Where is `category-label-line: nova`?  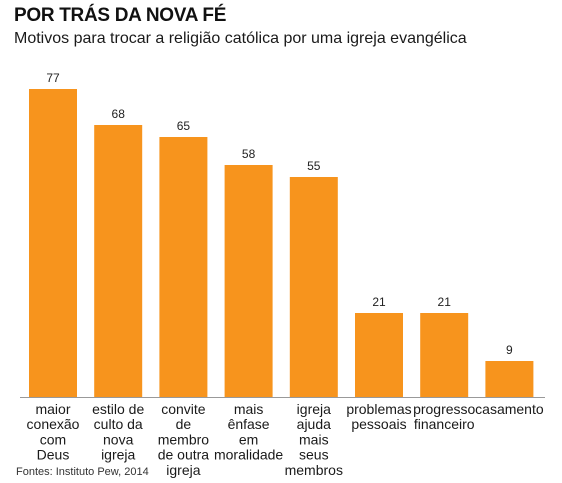 category-label-line: nova is located at coordinates (118, 439).